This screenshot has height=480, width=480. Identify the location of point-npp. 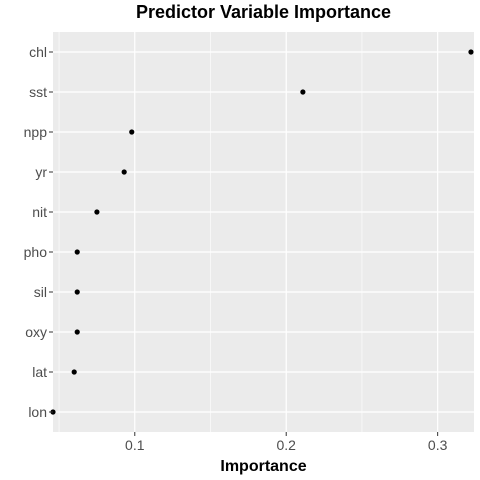
(132, 132).